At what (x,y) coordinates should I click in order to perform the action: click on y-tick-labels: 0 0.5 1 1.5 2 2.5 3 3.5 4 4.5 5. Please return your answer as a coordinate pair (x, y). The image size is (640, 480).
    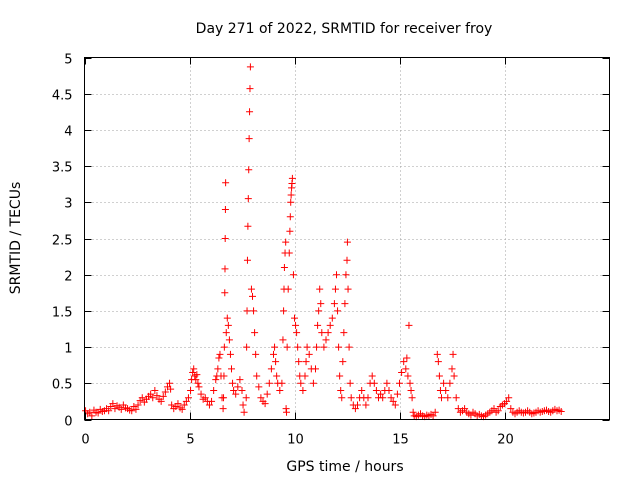
    Looking at the image, I should click on (62, 241).